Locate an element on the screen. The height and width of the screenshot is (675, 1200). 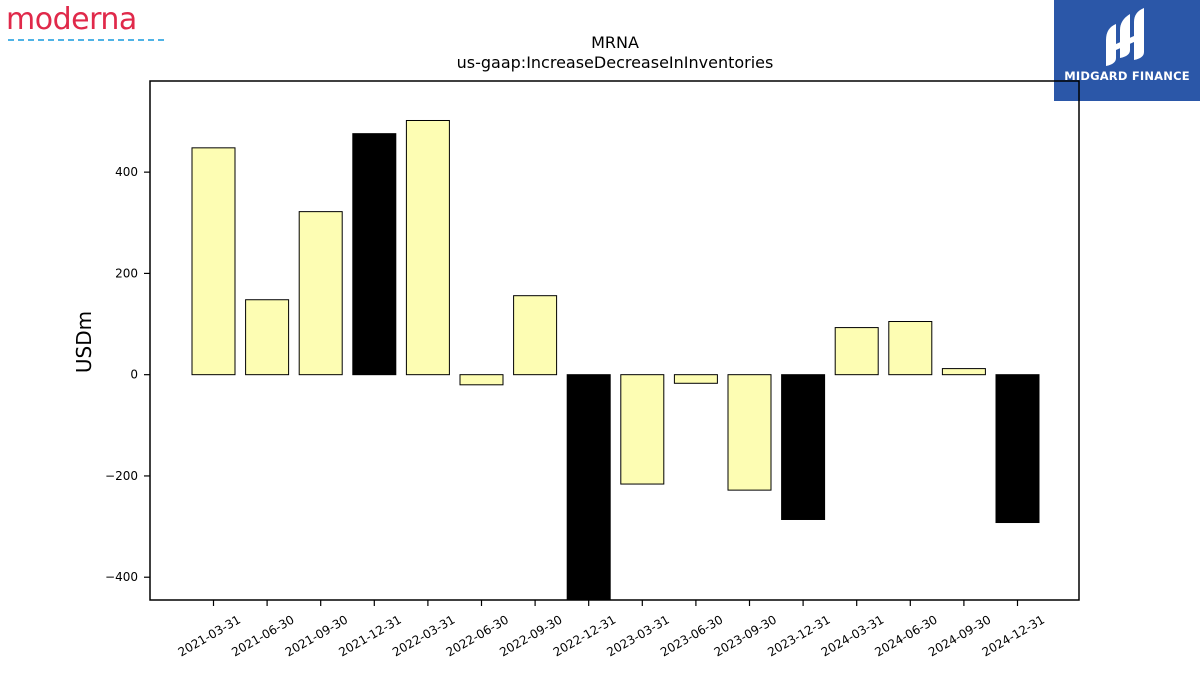
chart-title: MRNA is located at coordinates (615, 42).